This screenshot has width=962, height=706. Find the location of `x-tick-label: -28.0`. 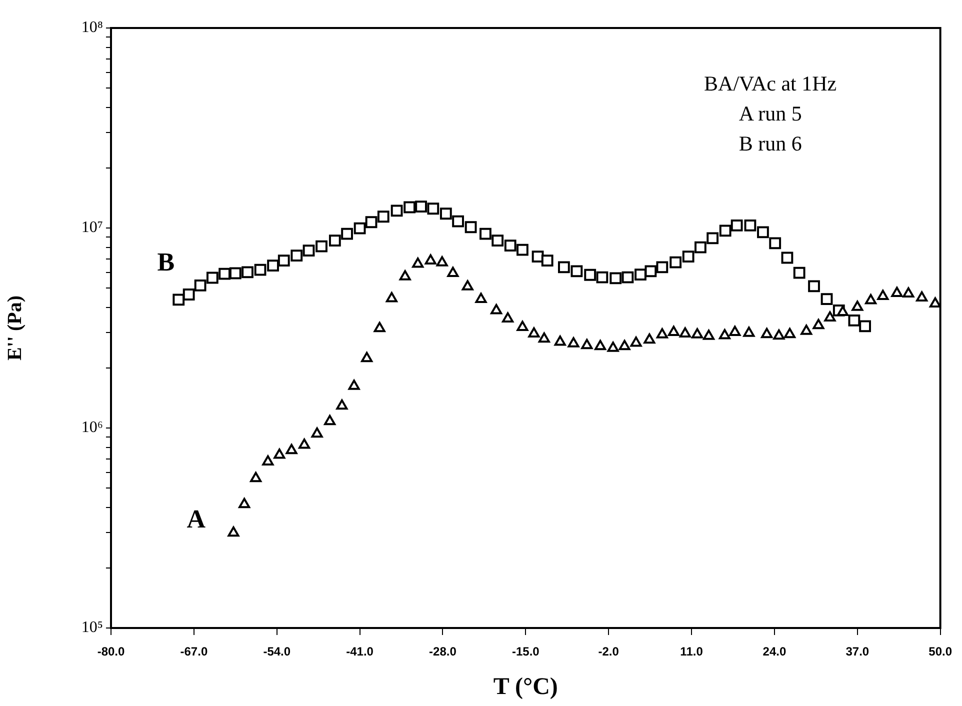

x-tick-label: -28.0 is located at coordinates (443, 651).